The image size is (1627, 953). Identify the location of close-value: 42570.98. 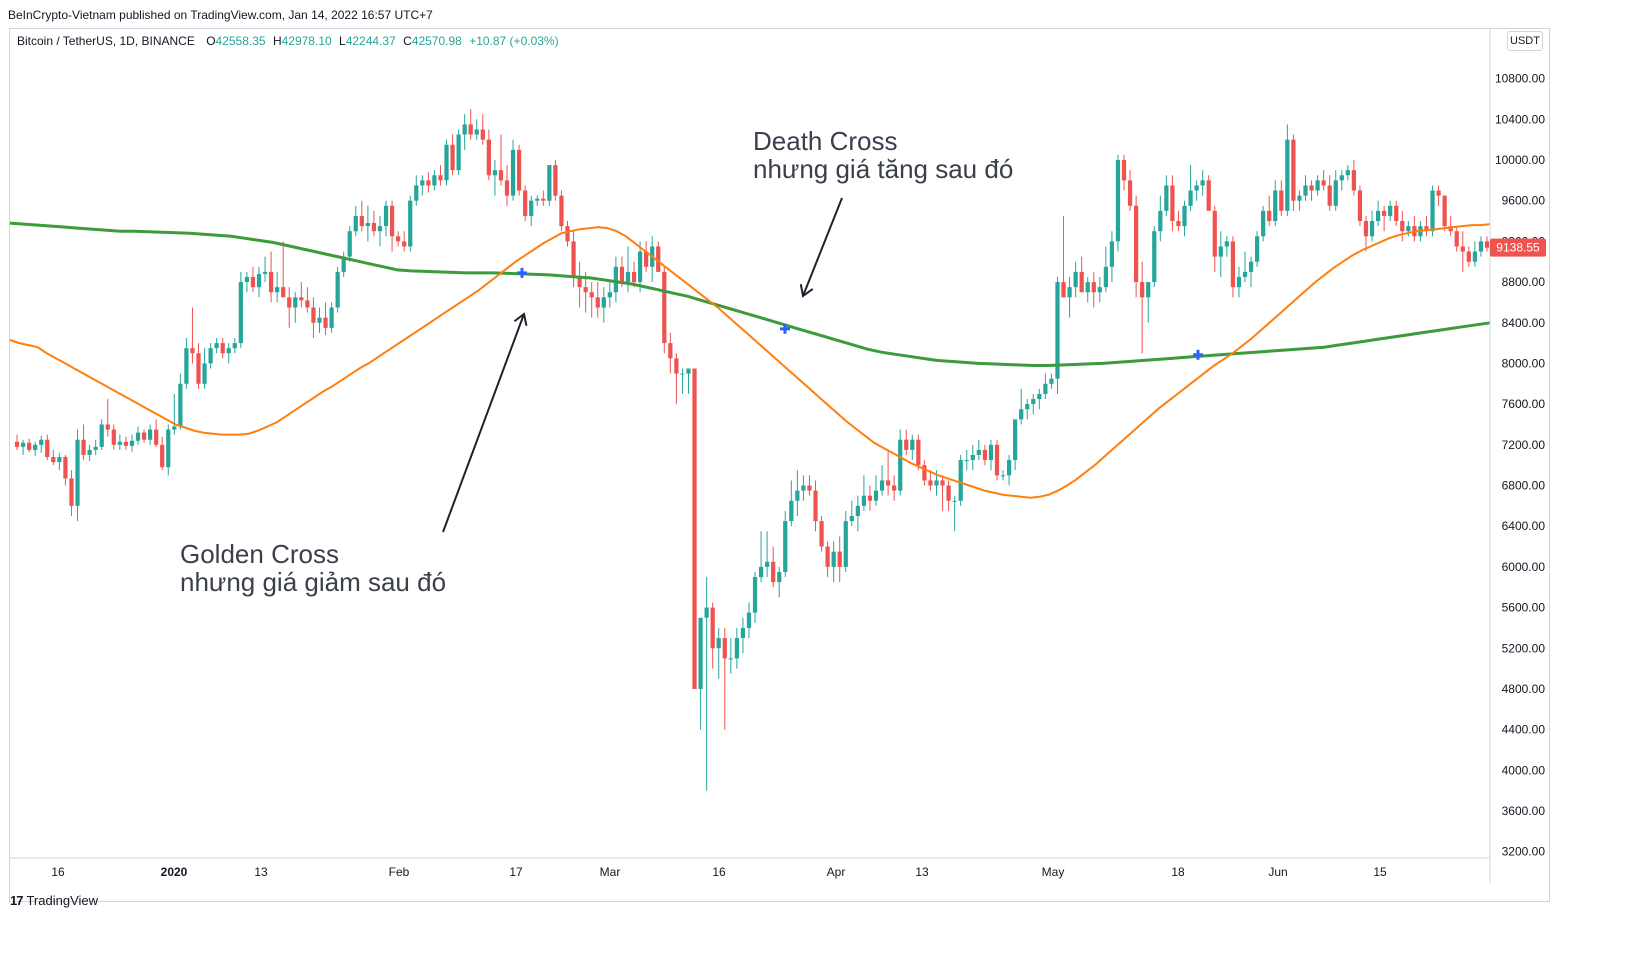
(436, 41).